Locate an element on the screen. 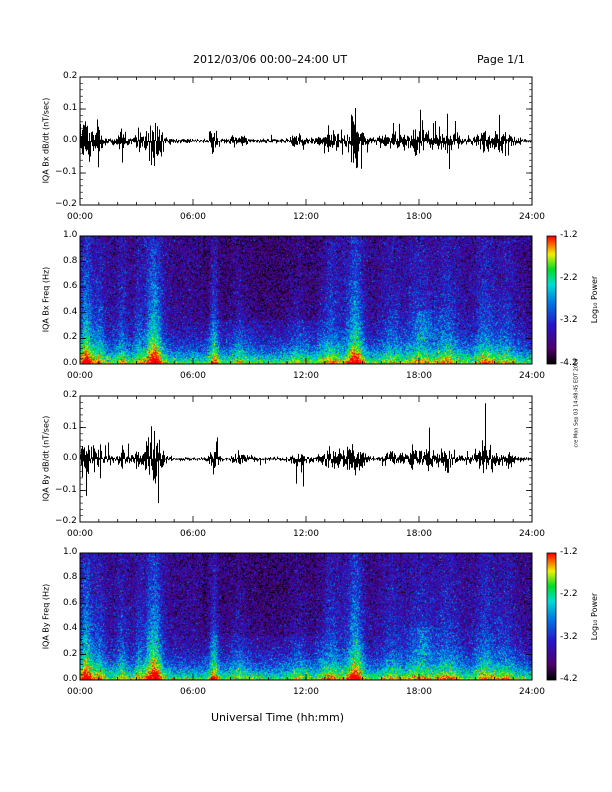 The width and height of the screenshot is (612, 792). panel-4-ytick-label: 0.4 is located at coordinates (70, 628).